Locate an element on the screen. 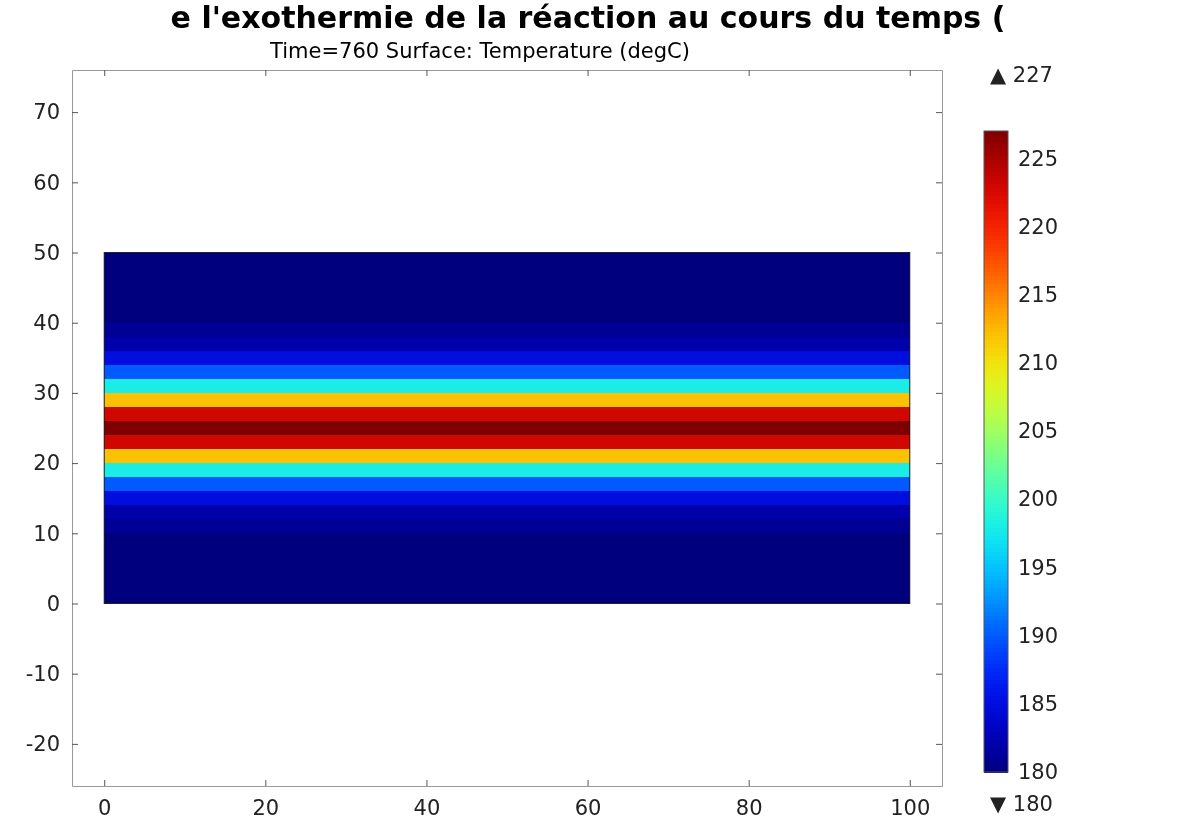 This screenshot has width=1177, height=819. x-tick-label: 60 is located at coordinates (588, 807).